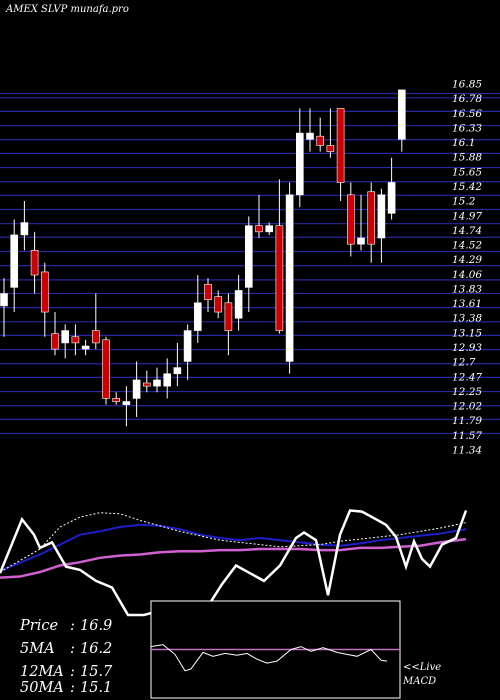  Describe the element at coordinates (467, 172) in the screenshot. I see `y-tick-label: 15.65` at that location.